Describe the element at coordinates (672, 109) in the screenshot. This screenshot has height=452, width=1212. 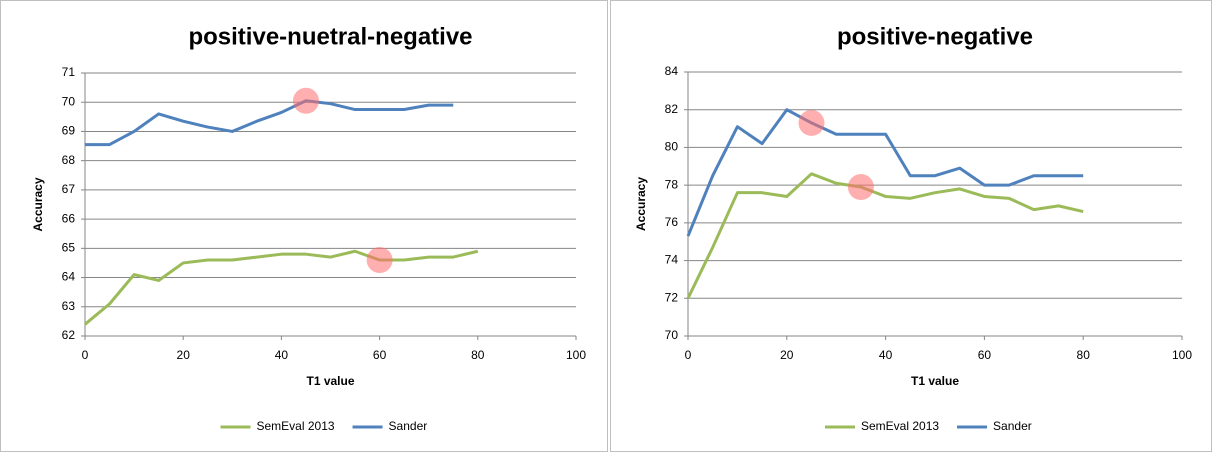
I see `y-tick-label: 82` at that location.